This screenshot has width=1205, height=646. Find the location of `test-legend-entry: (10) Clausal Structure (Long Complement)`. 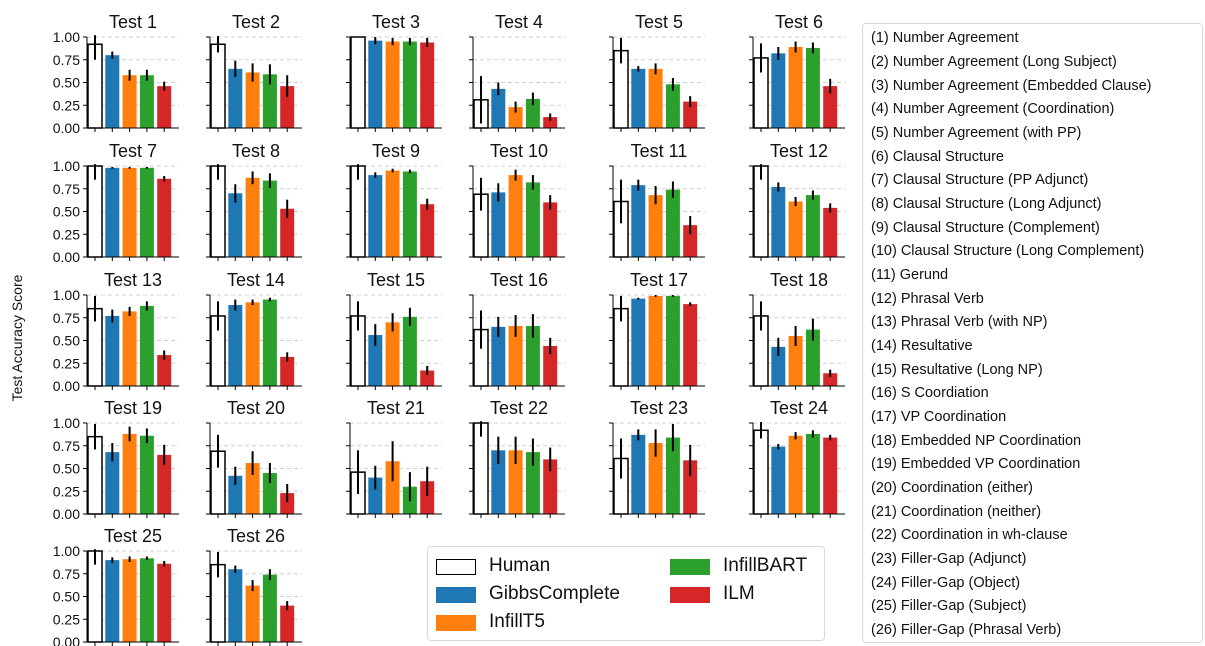

test-legend-entry: (10) Clausal Structure (Long Complement) is located at coordinates (1008, 251).